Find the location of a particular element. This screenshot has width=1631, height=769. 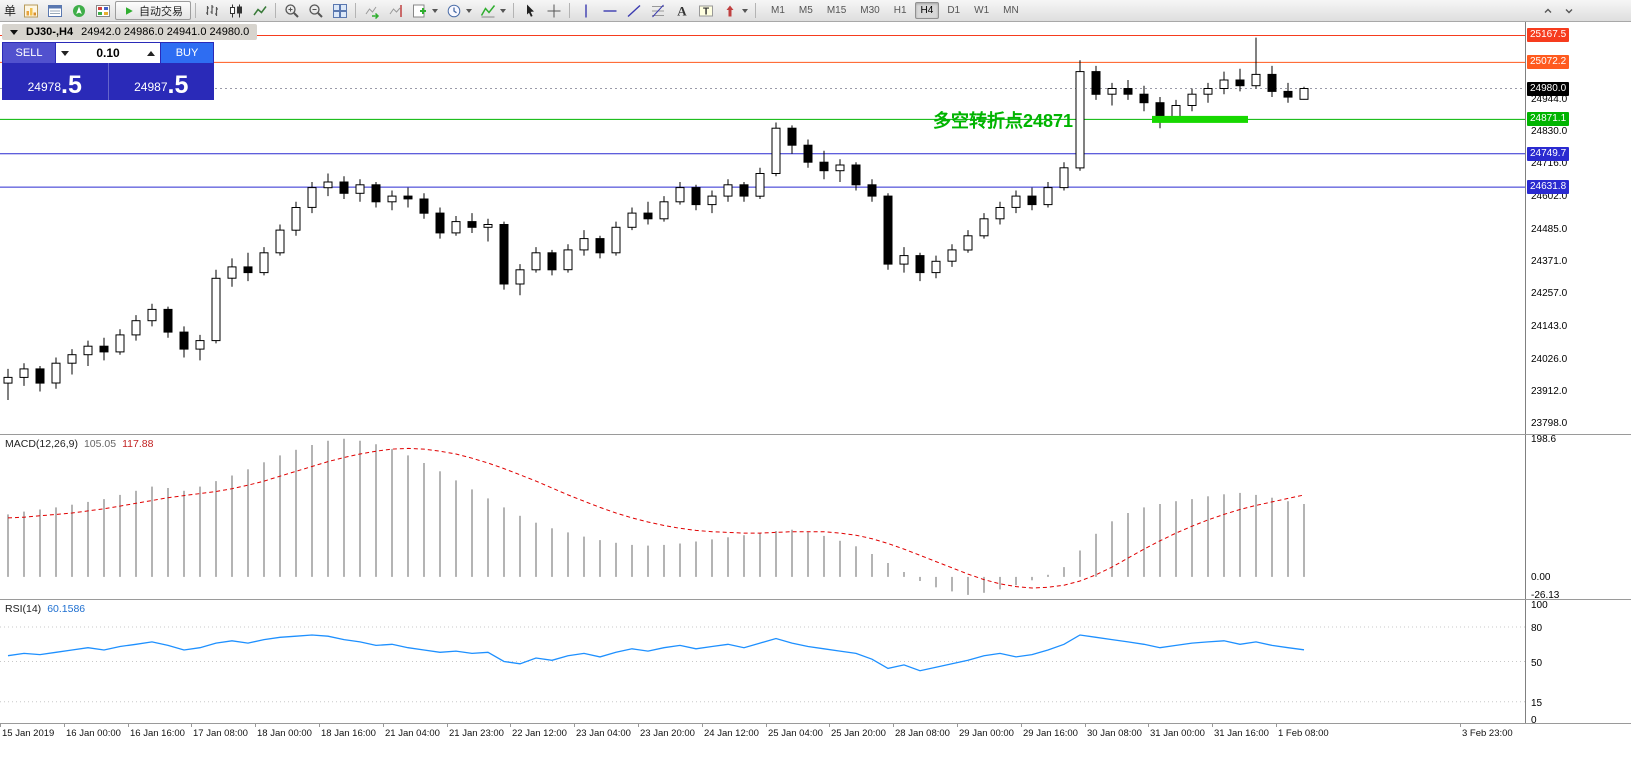

terminal-icon is located at coordinates (102, 11).